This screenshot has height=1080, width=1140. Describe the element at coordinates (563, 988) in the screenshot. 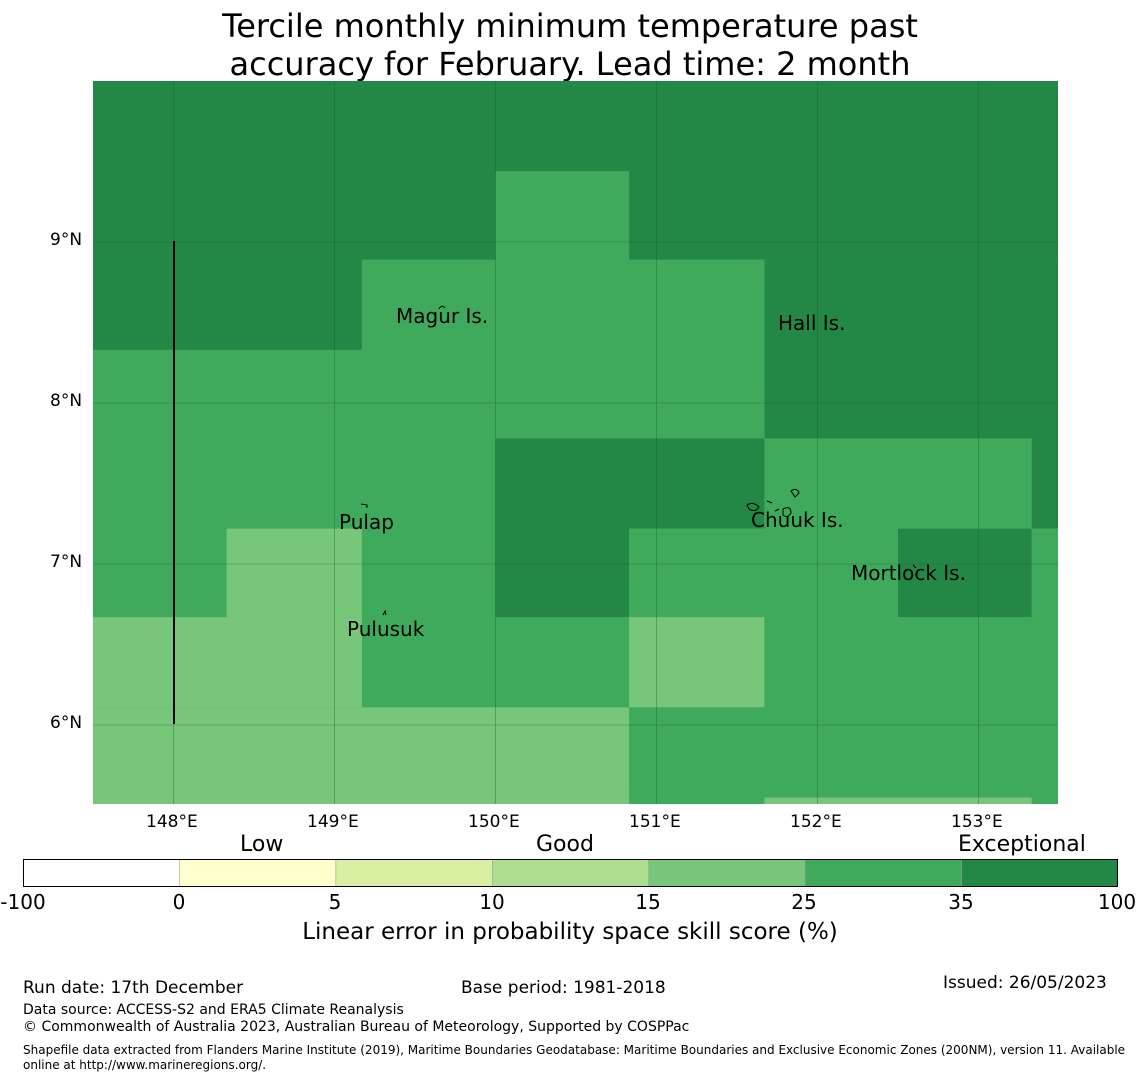

I see `base-period: Base period: 1981-2018` at that location.